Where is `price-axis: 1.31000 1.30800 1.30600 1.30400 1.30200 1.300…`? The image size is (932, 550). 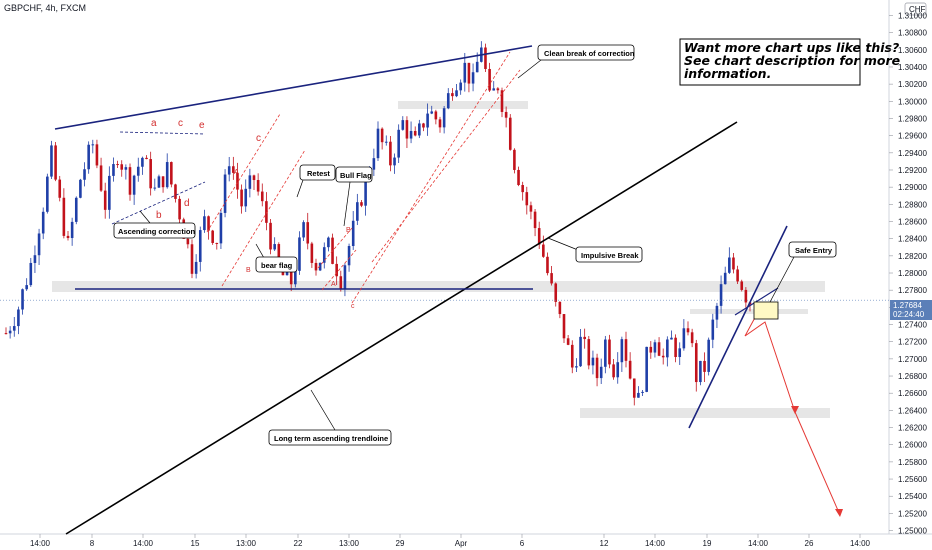 price-axis: 1.31000 1.30800 1.30600 1.30400 1.30200 1.300… is located at coordinates (908, 273).